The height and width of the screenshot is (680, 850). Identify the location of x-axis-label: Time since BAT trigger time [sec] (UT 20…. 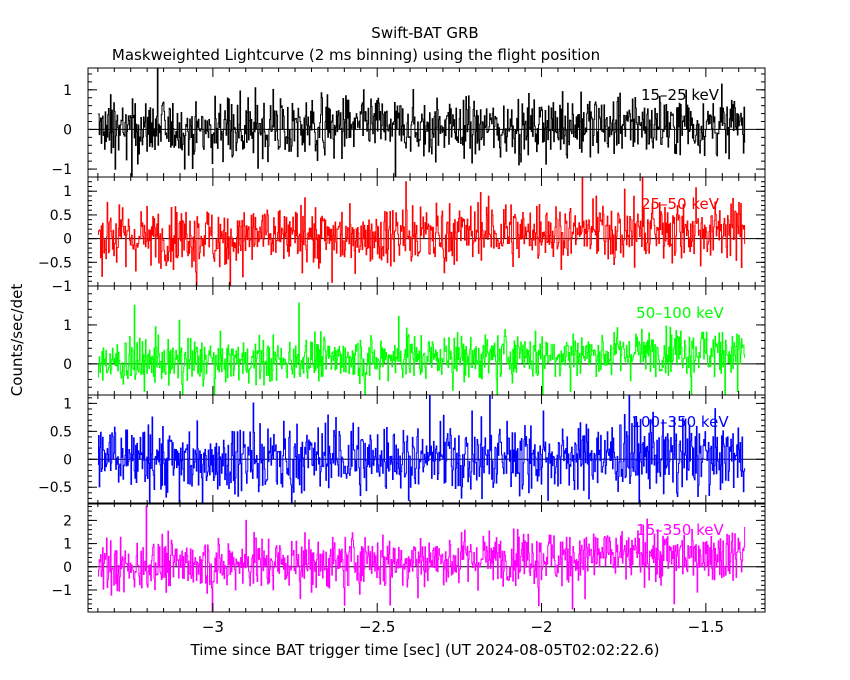
(425, 650).